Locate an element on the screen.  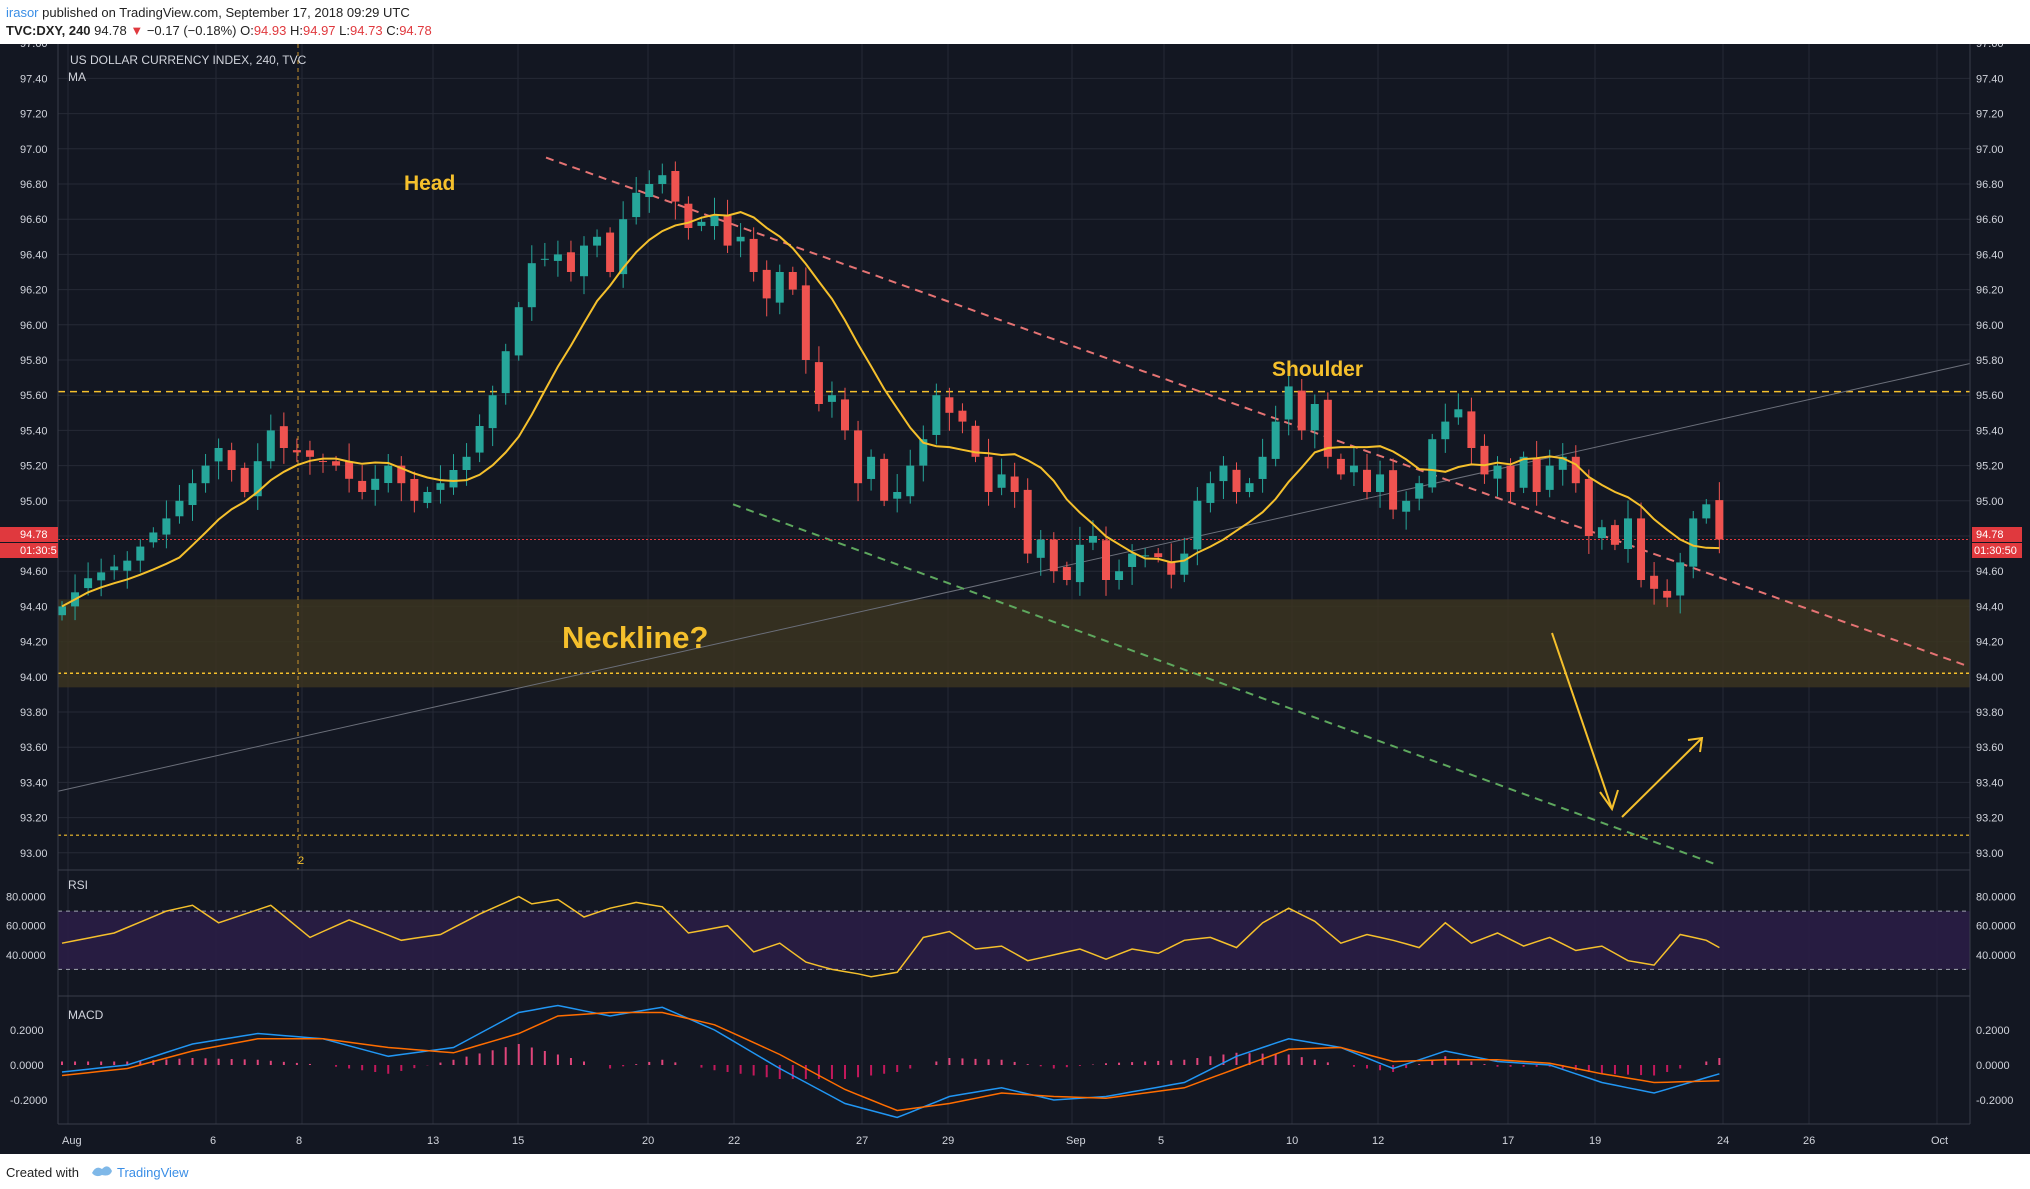
close-value: 94.78 is located at coordinates (415, 30).